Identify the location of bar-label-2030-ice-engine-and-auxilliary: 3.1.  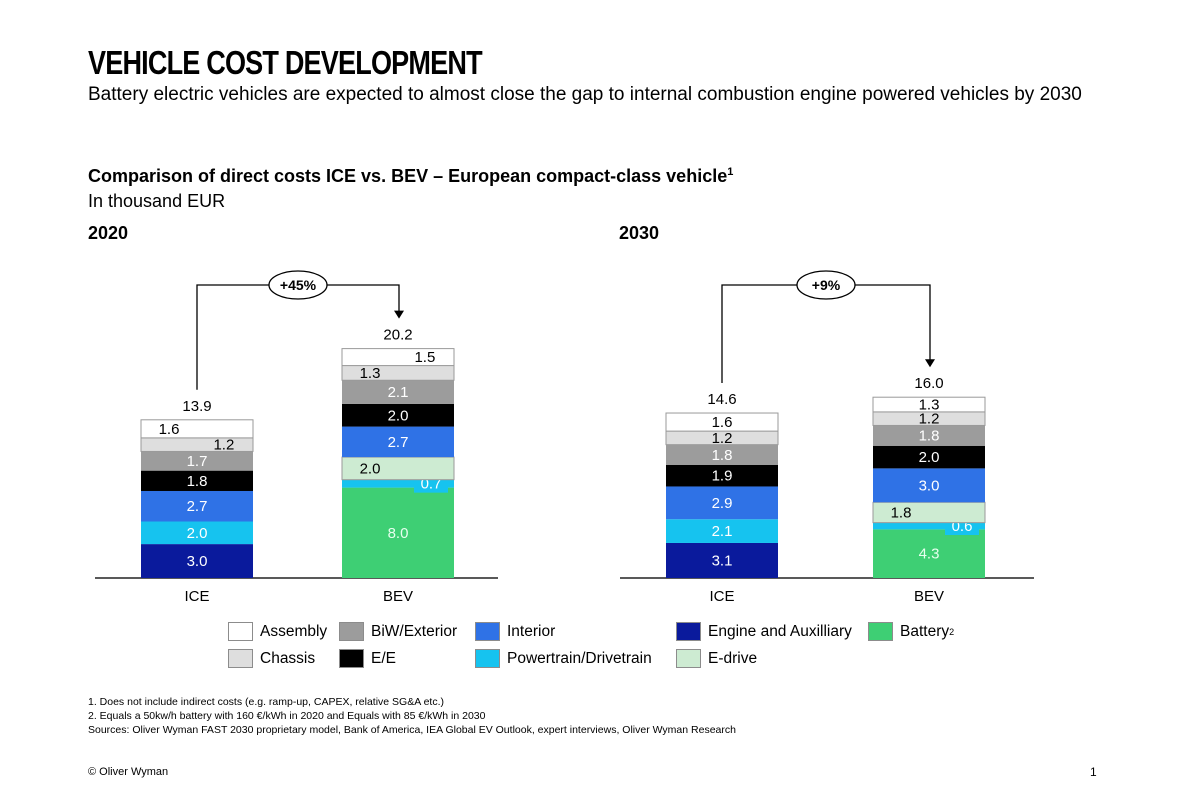
(722, 560).